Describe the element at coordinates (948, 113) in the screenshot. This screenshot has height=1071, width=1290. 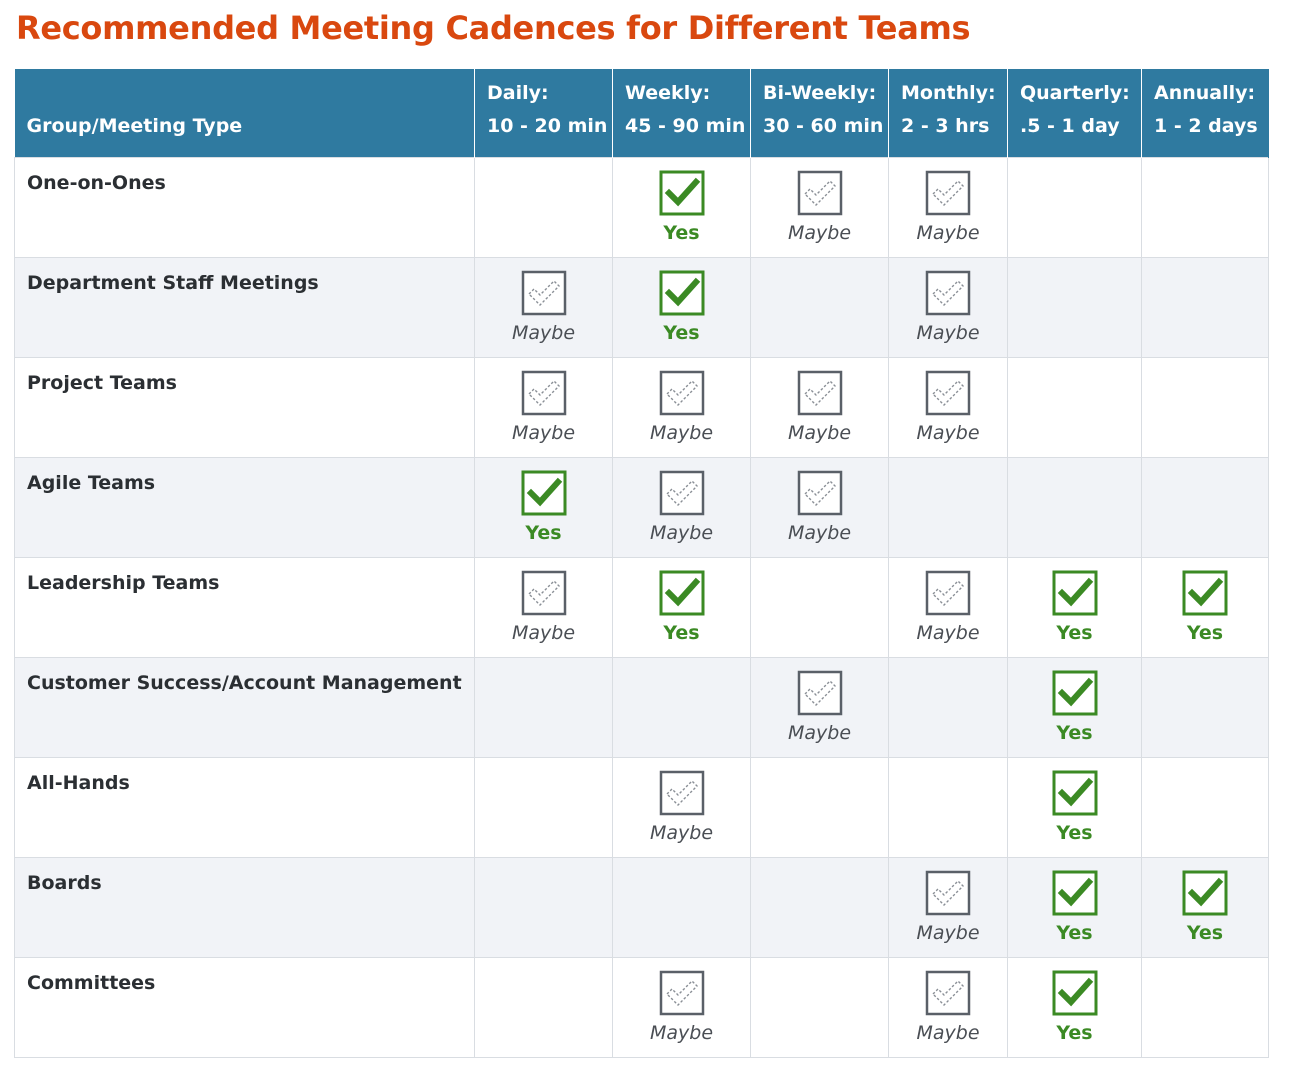
I see `column-header-cadence: Monthly: 2 - 3 hrs` at that location.